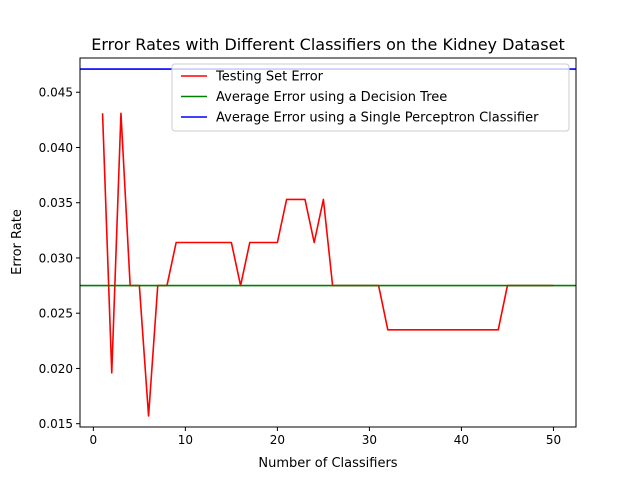 This screenshot has width=640, height=480. I want to click on y-tick-label: 0.045, so click(56, 93).